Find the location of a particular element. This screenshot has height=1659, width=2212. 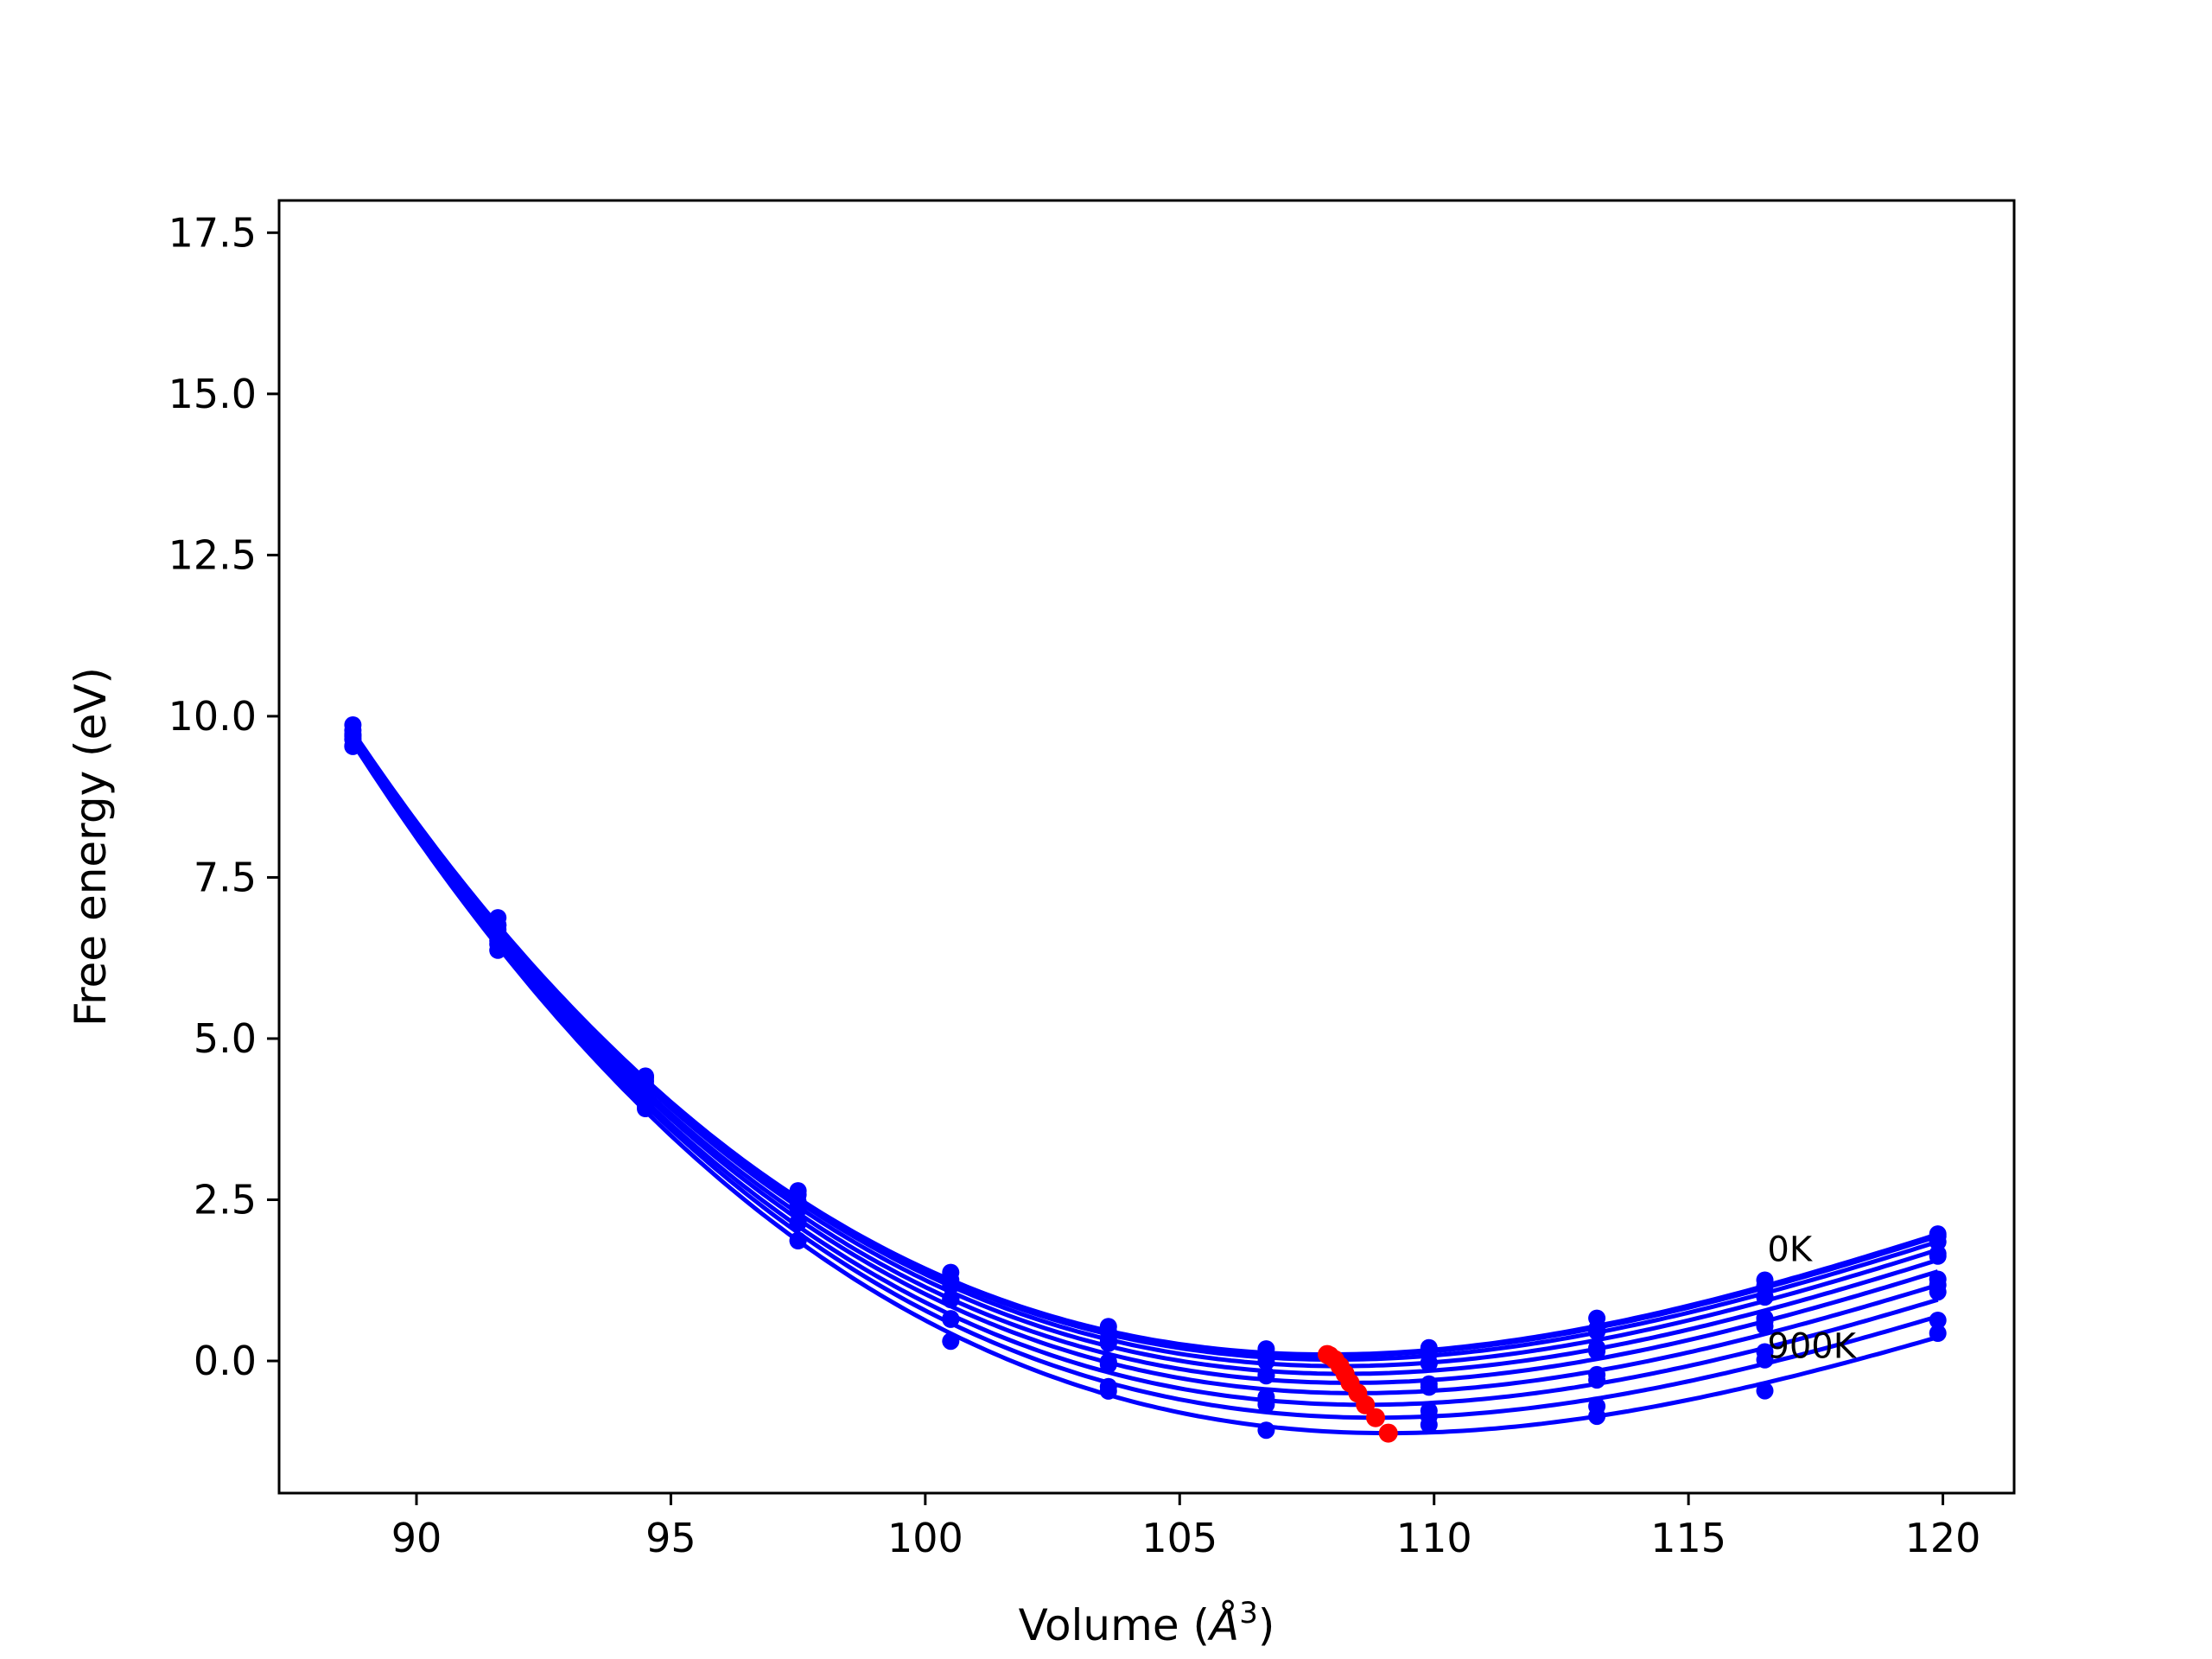

y-axis: 0.0 2.5 5.0 7.5 10.0 12.5 15.0 17.5 is located at coordinates (223, 796).